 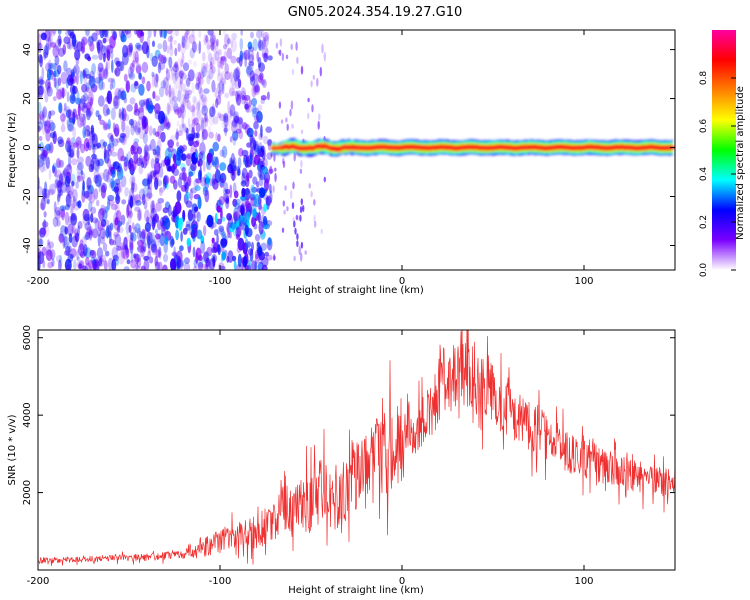 What do you see at coordinates (593, 147) in the screenshot?
I see `carrier-core` at bounding box center [593, 147].